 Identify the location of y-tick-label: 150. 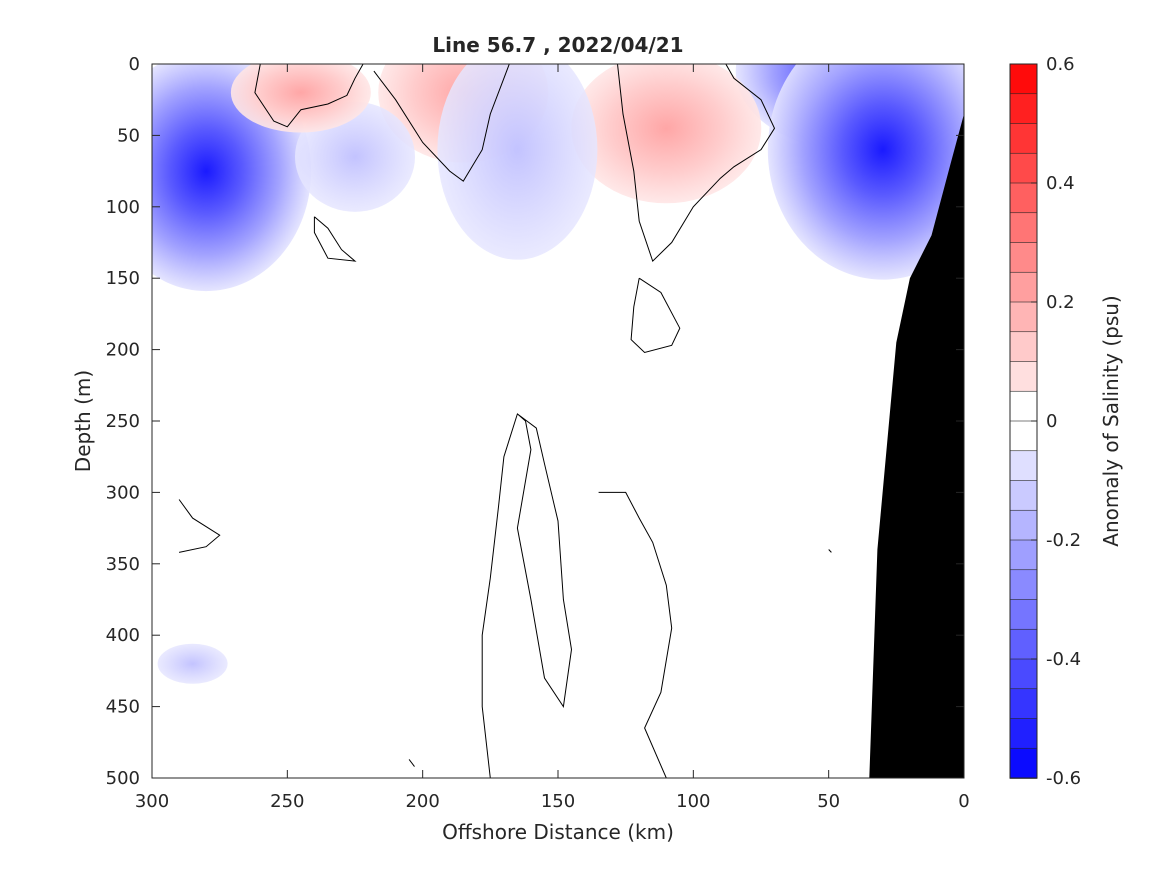
(123, 278).